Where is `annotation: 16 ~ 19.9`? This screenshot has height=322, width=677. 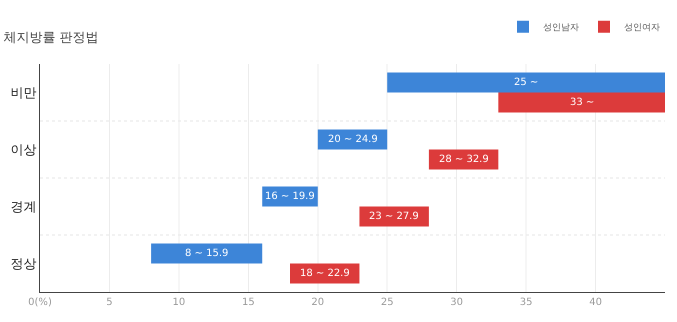 annotation: 16 ~ 19.9 is located at coordinates (290, 196).